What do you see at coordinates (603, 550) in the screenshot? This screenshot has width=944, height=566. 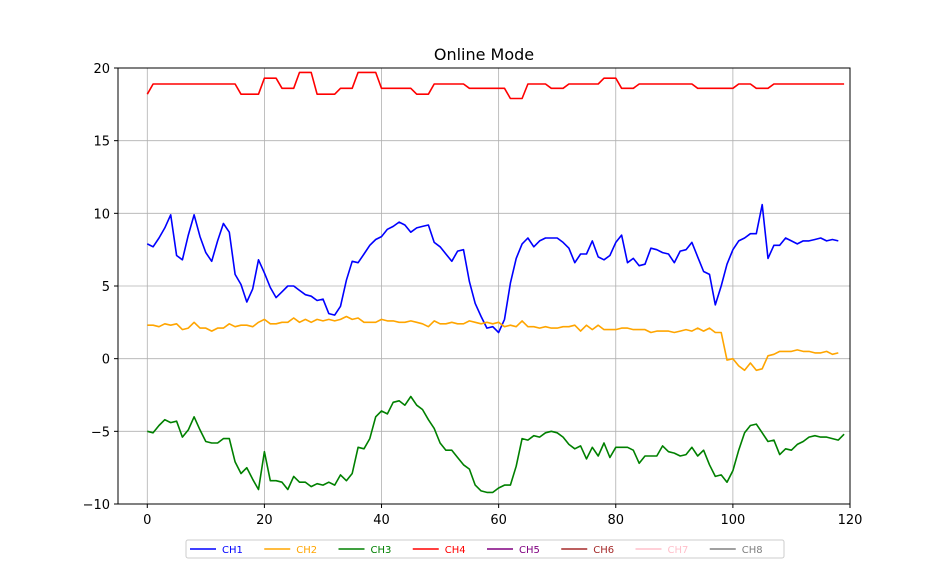 I see `legend-label-ch6: CH6` at bounding box center [603, 550].